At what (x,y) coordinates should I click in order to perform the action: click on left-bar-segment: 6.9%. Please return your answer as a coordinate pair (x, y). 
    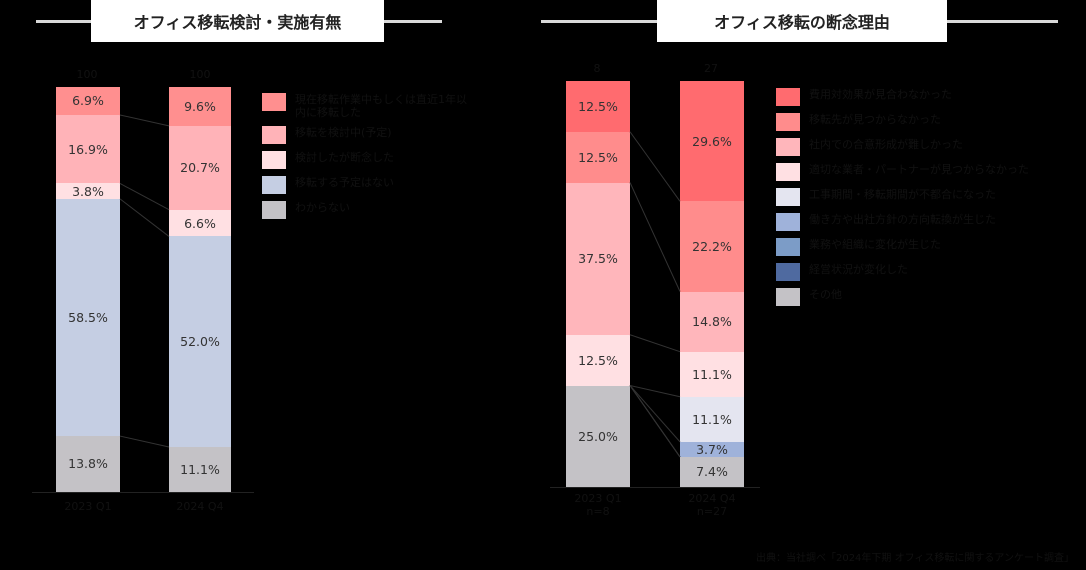
    Looking at the image, I should click on (88, 101).